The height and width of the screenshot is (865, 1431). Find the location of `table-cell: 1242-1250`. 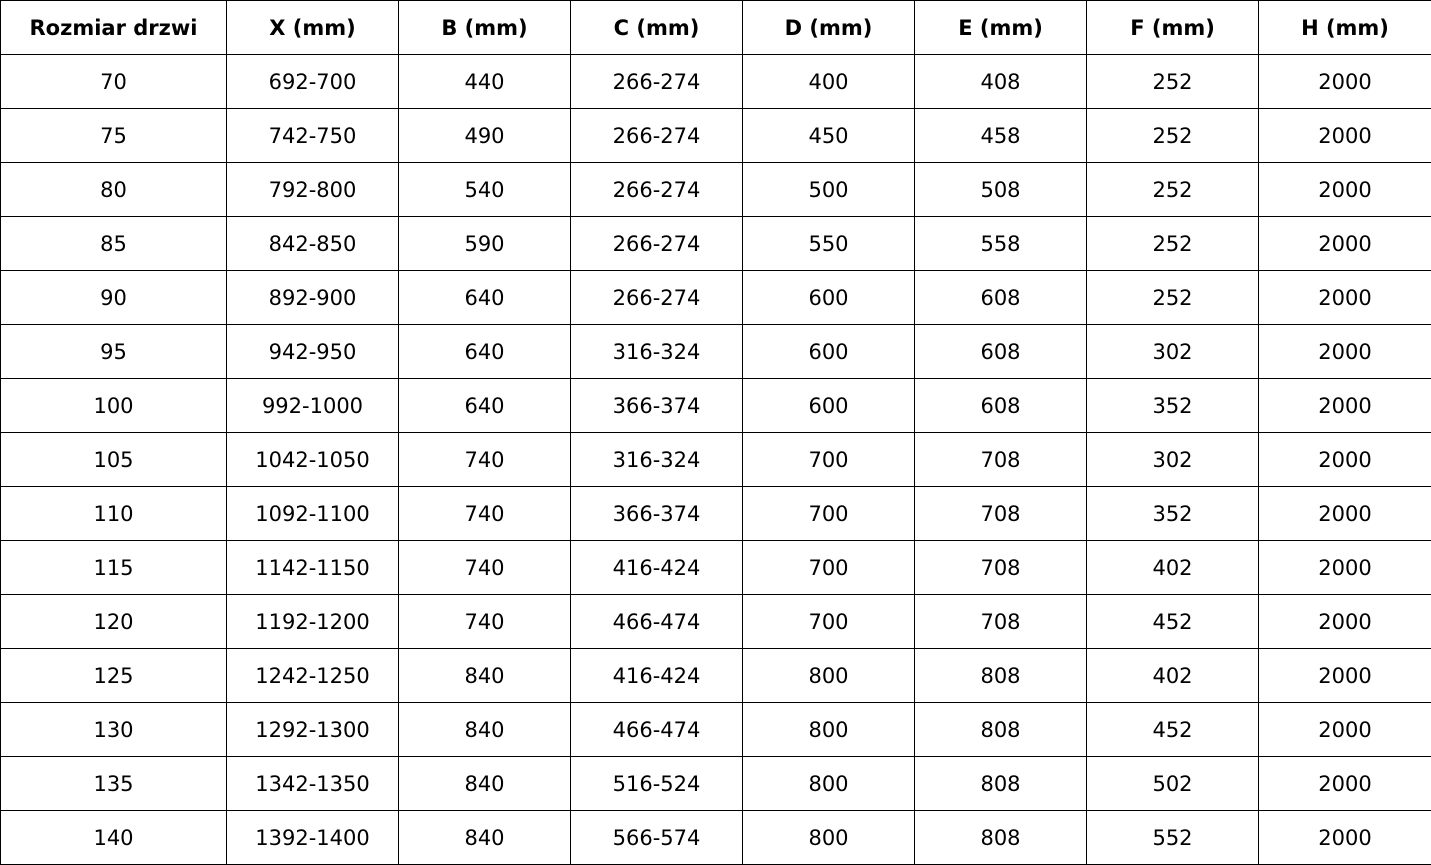

table-cell: 1242-1250 is located at coordinates (312, 675).